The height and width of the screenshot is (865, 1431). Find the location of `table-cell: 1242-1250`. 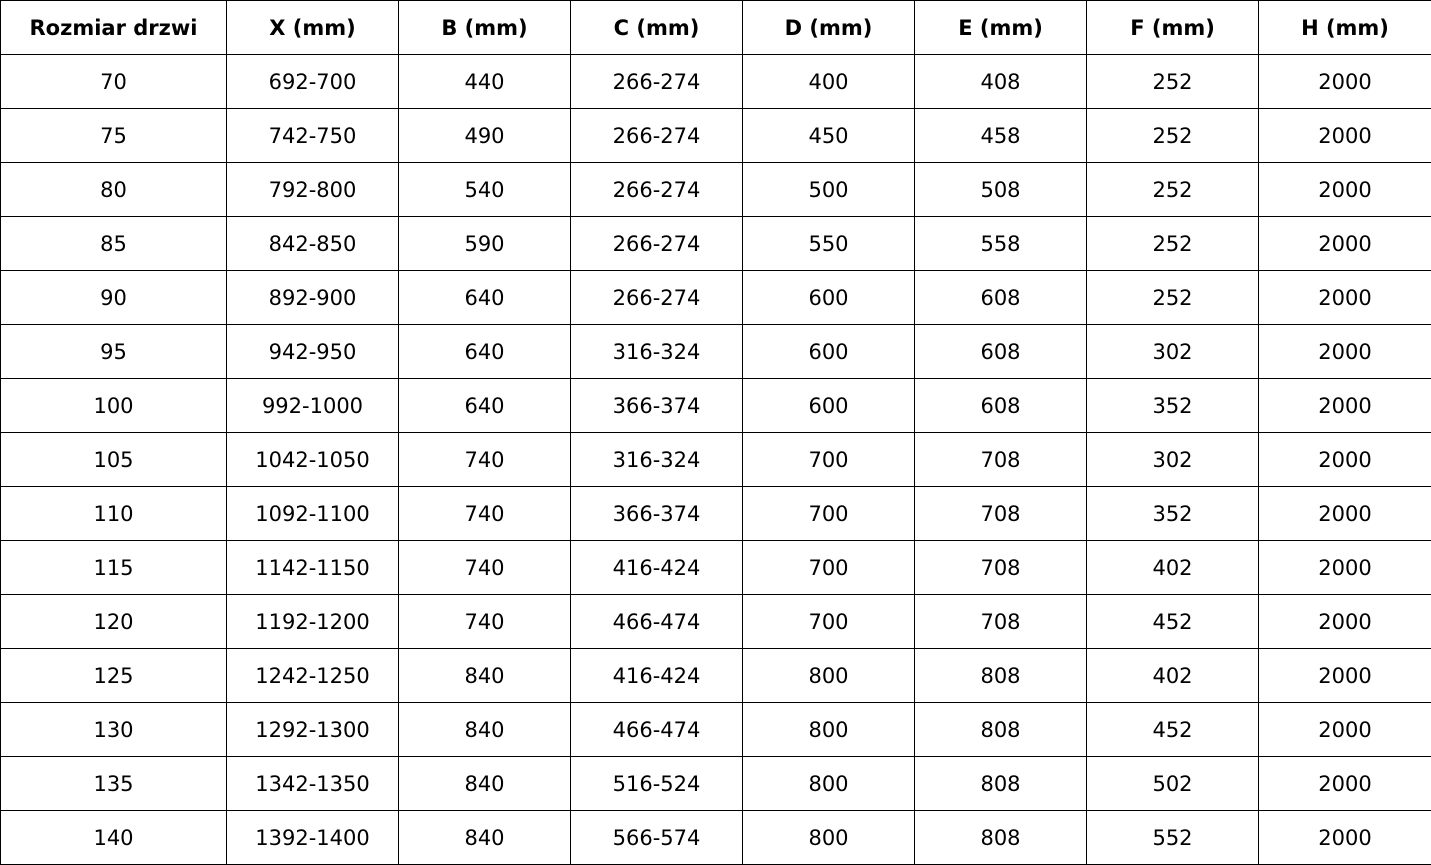

table-cell: 1242-1250 is located at coordinates (312, 675).